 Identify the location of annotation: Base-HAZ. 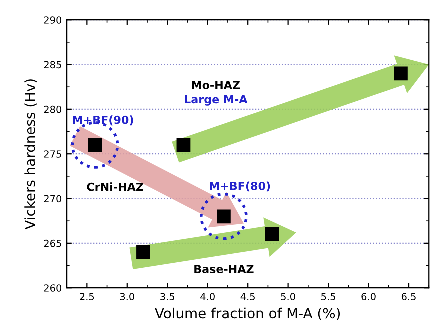
(224, 269).